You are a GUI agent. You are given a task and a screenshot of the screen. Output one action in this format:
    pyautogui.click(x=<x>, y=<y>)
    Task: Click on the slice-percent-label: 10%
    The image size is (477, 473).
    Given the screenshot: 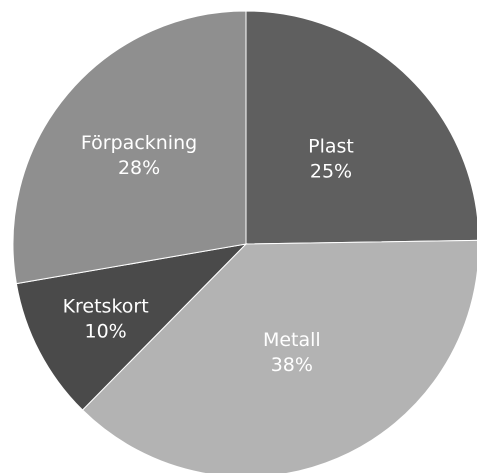 What is the action you would take?
    pyautogui.click(x=106, y=331)
    